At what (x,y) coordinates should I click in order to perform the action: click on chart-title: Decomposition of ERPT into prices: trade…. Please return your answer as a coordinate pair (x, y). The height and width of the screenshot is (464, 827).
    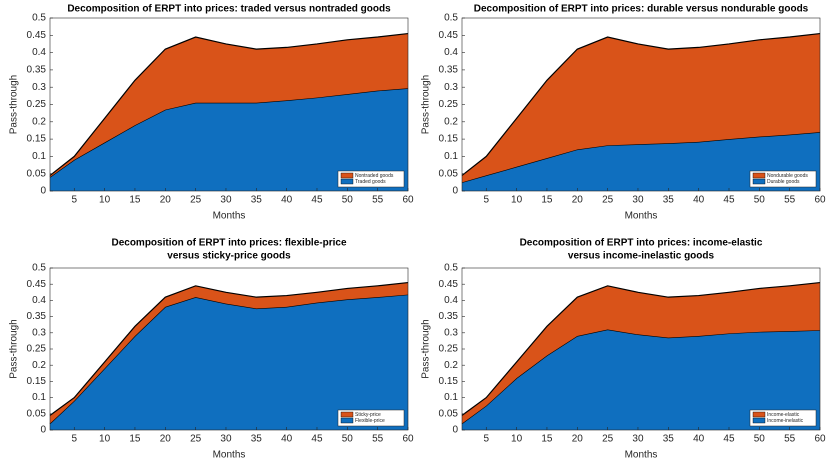
    Looking at the image, I should click on (229, 9).